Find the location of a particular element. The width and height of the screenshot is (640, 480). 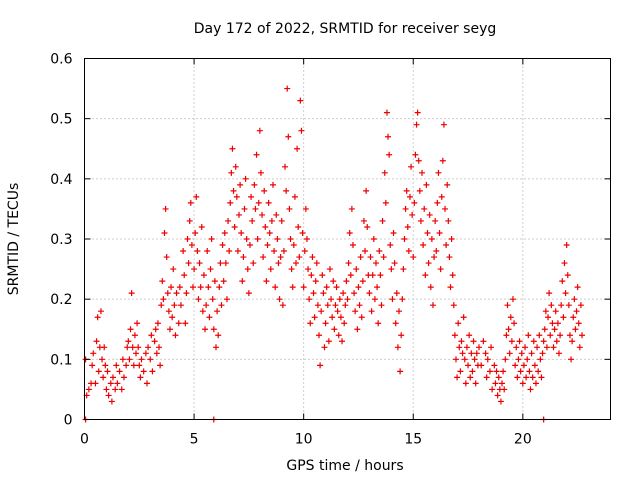

x-tick-label: 5 is located at coordinates (194, 440).